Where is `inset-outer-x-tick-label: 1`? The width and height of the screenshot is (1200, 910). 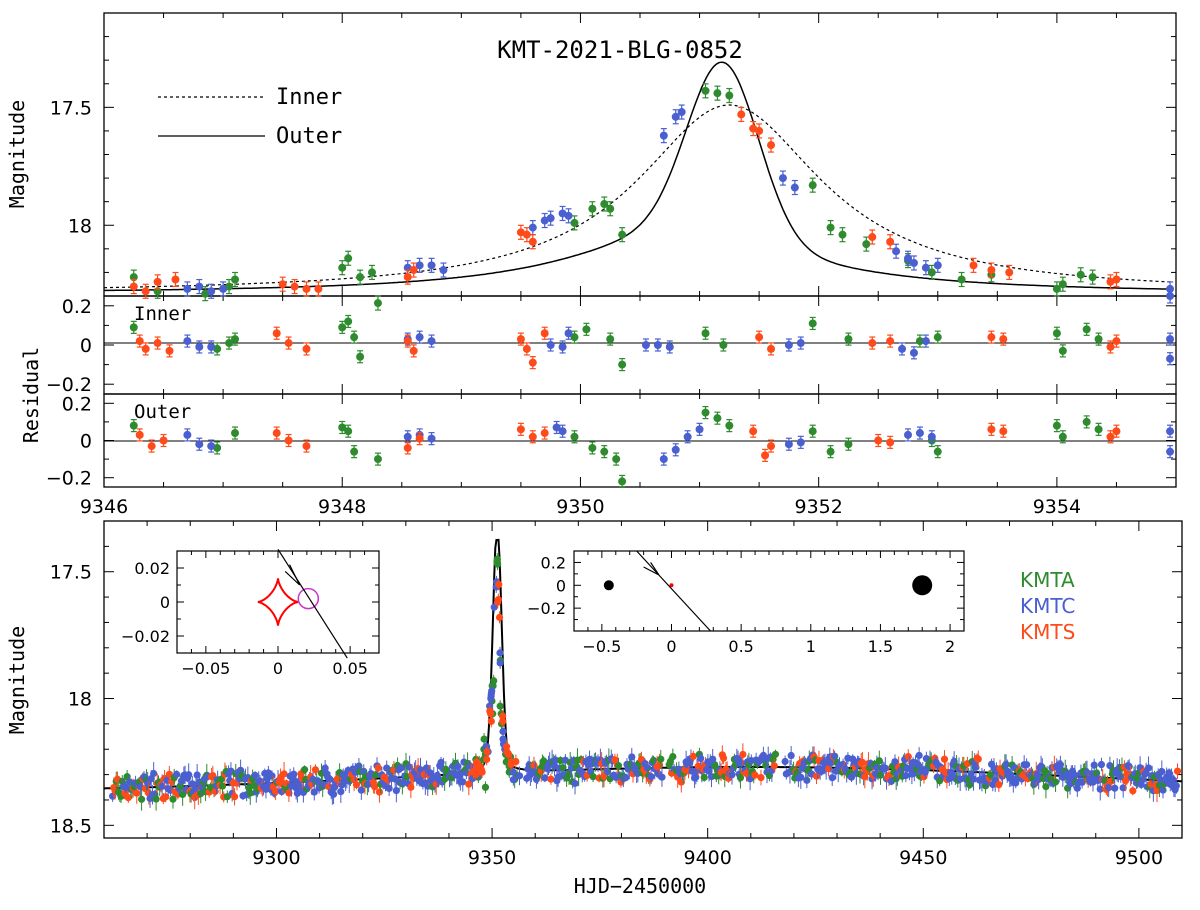
inset-outer-x-tick-label: 1 is located at coordinates (811, 646).